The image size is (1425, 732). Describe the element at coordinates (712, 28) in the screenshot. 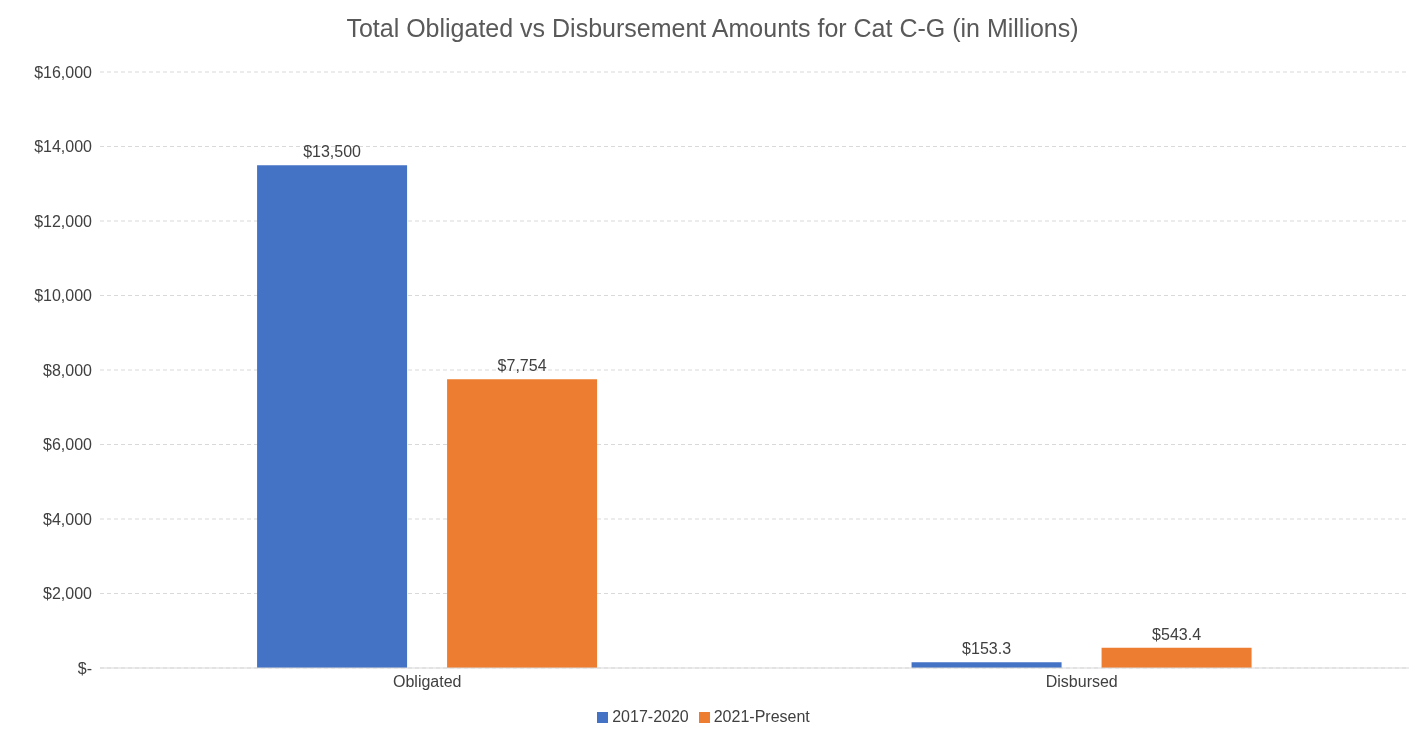

I see `chart-title: Total Obligated vs Disbursement Amounts for Cat C-G (in Millions)` at that location.